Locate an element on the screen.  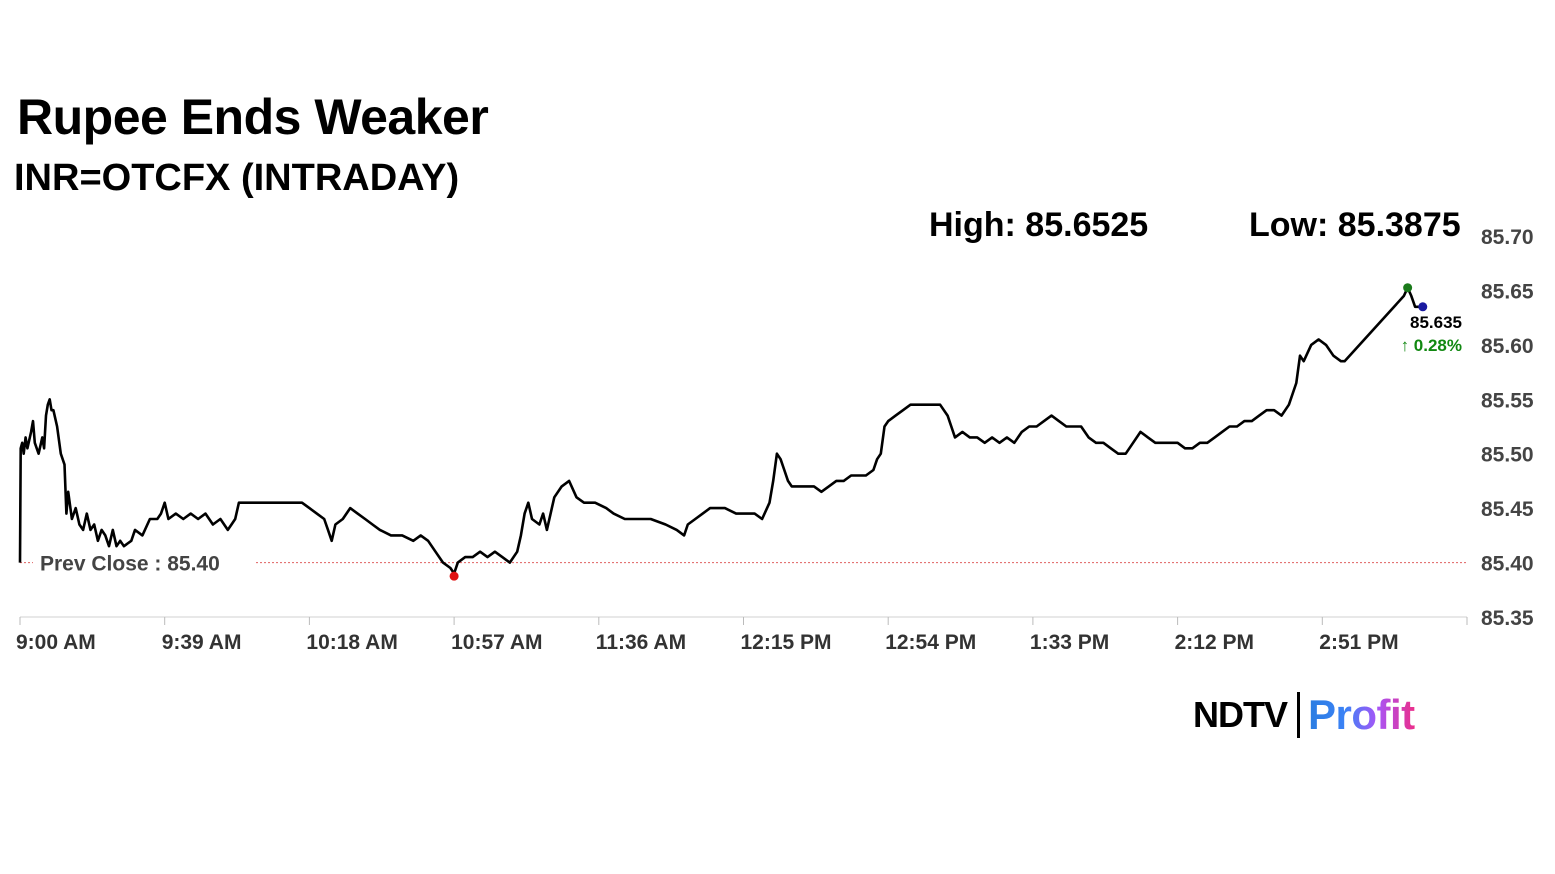
ndtv-profit-logo: NDTV Profit is located at coordinates (1304, 715).